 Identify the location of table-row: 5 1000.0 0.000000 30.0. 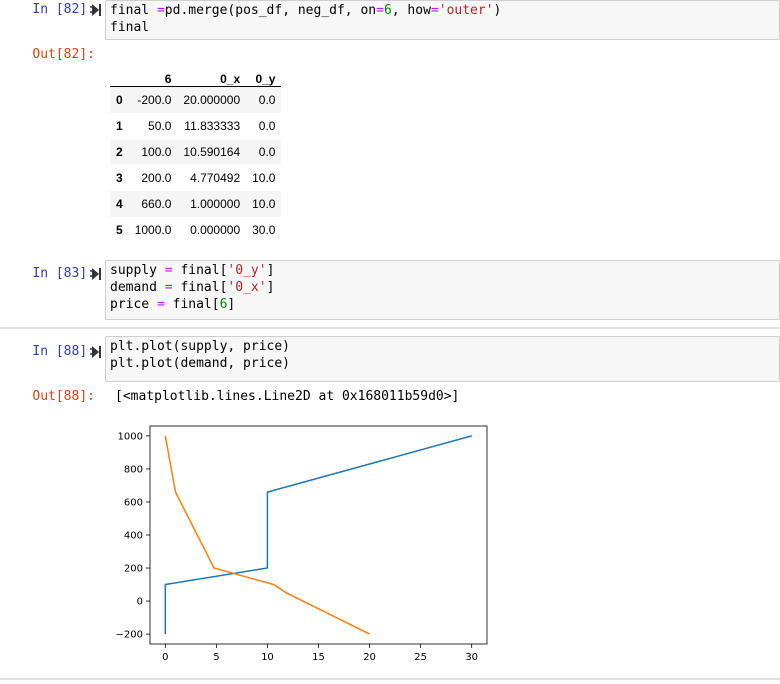
(195, 230).